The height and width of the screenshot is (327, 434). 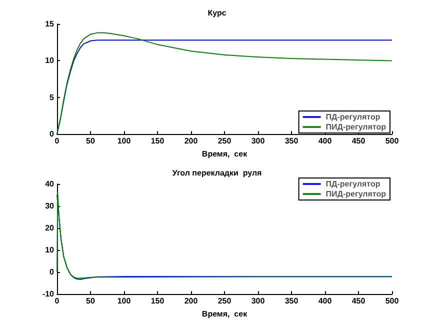 What do you see at coordinates (48, 294) in the screenshot?
I see `y-tick-label: -10` at bounding box center [48, 294].